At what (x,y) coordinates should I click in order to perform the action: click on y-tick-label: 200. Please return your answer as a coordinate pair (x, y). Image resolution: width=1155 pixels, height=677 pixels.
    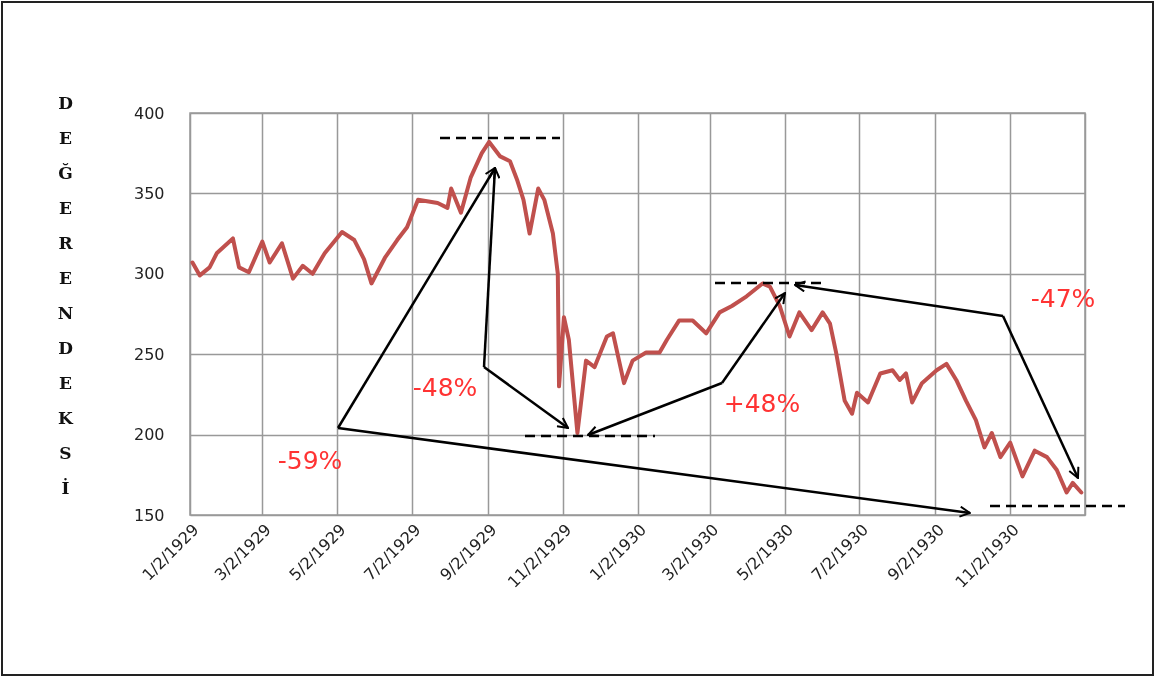
    Looking at the image, I should click on (149, 435).